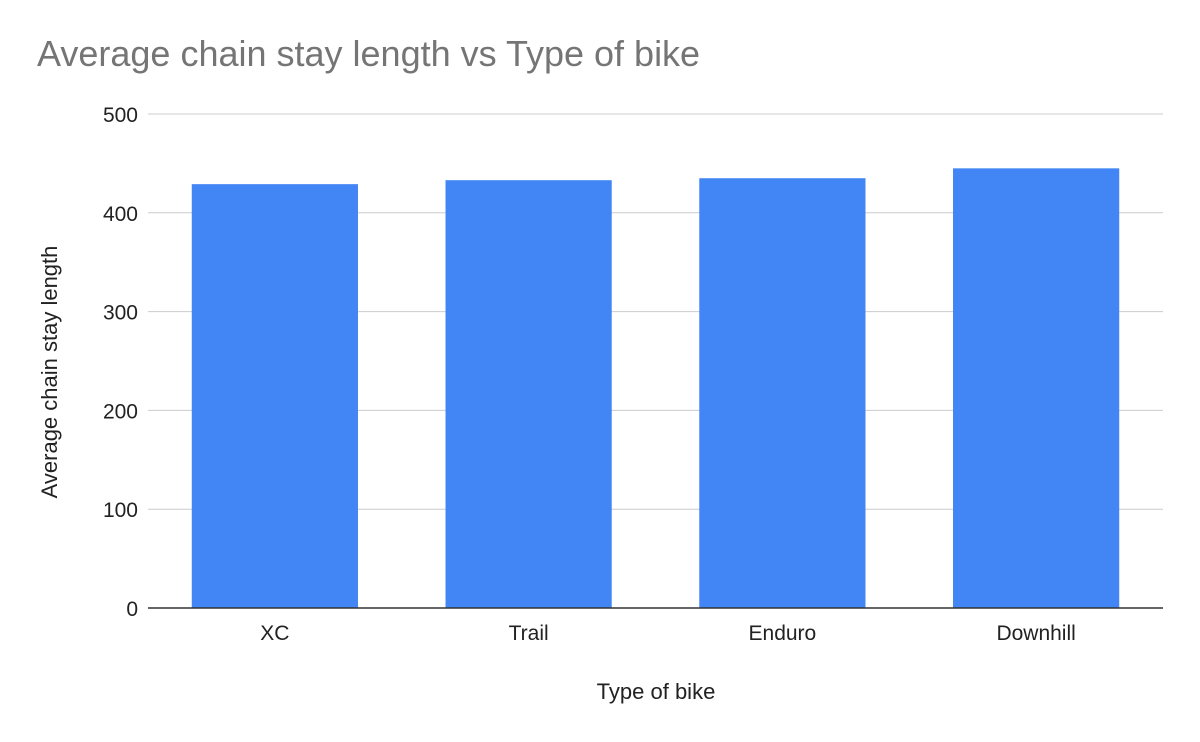 The height and width of the screenshot is (742, 1200). Describe the element at coordinates (274, 396) in the screenshot. I see `bar-xc` at that location.